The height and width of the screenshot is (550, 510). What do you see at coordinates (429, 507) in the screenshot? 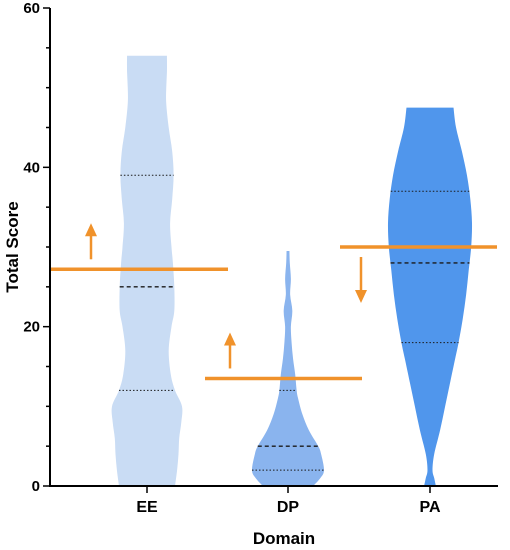
I see `x-tick-label-pa: PA` at bounding box center [429, 507].